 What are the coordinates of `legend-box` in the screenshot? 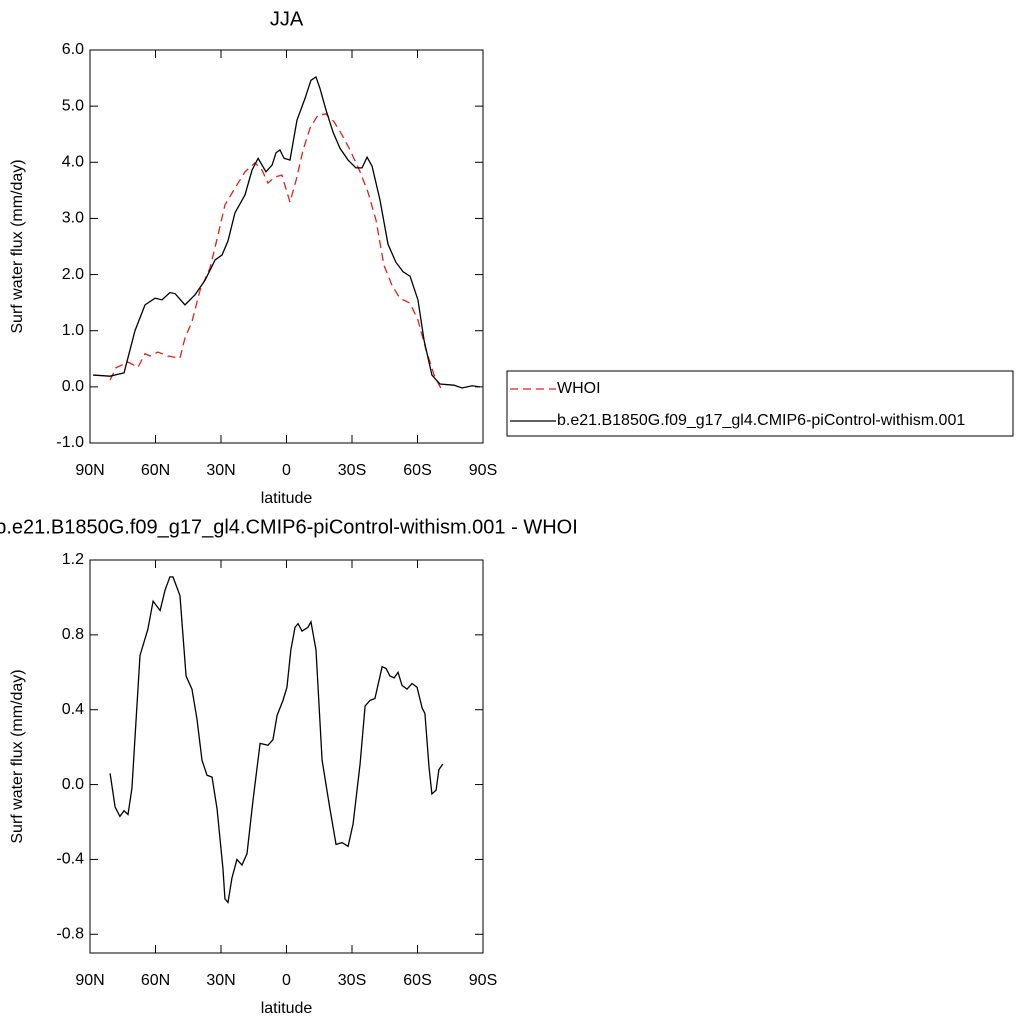 It's located at (760, 403).